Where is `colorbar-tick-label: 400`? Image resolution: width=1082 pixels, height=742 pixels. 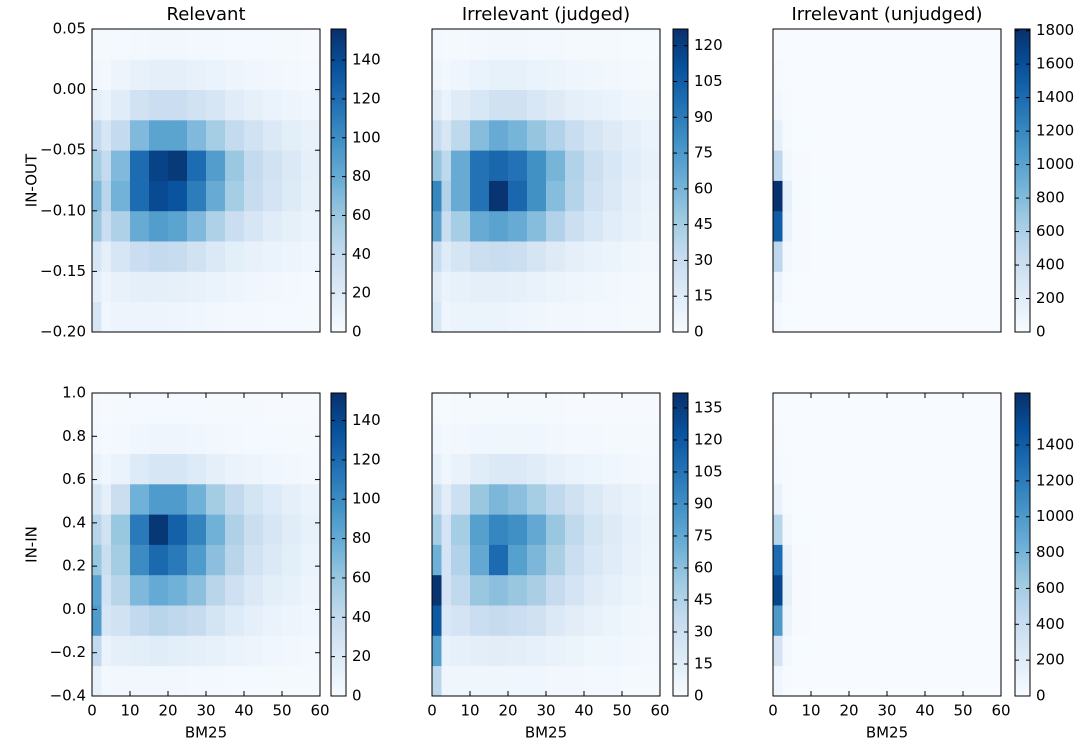 colorbar-tick-label: 400 is located at coordinates (1050, 265).